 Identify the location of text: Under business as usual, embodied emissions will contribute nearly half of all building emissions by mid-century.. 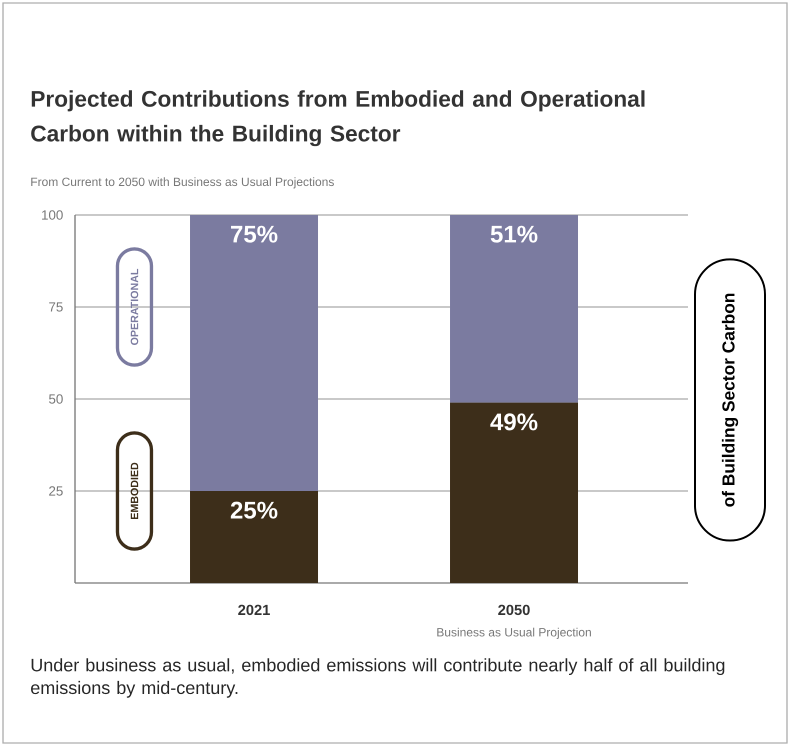
(377, 678).